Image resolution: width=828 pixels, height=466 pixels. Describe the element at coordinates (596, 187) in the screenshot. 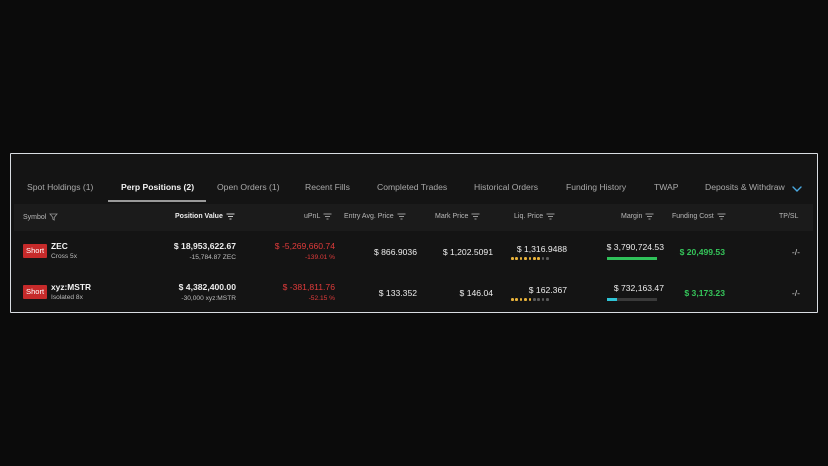

I see `tab-funding-history: Funding History` at that location.